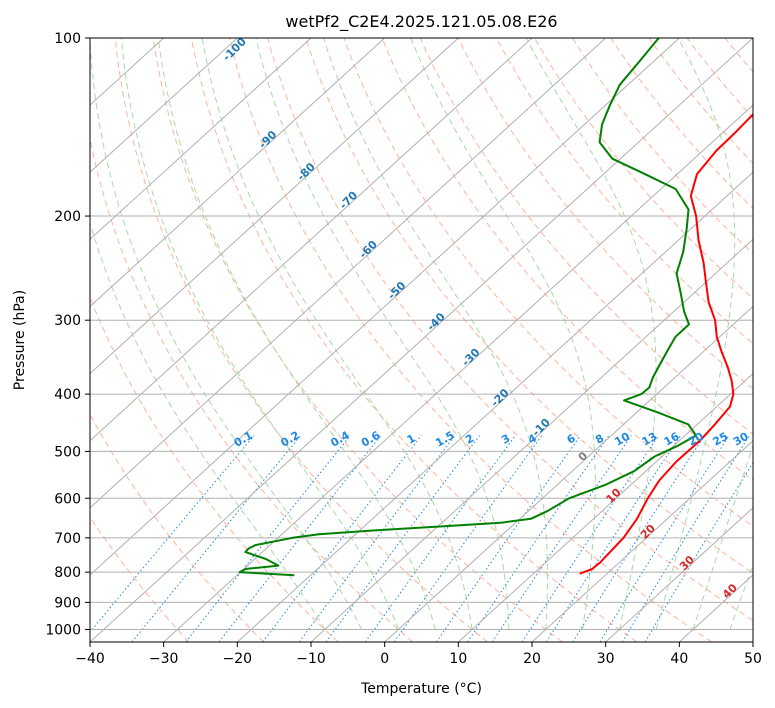 This screenshot has height=708, width=775. What do you see at coordinates (421, 22) in the screenshot?
I see `chart-title: wetPf2_C2E4.2025.121.05.08.E26` at bounding box center [421, 22].